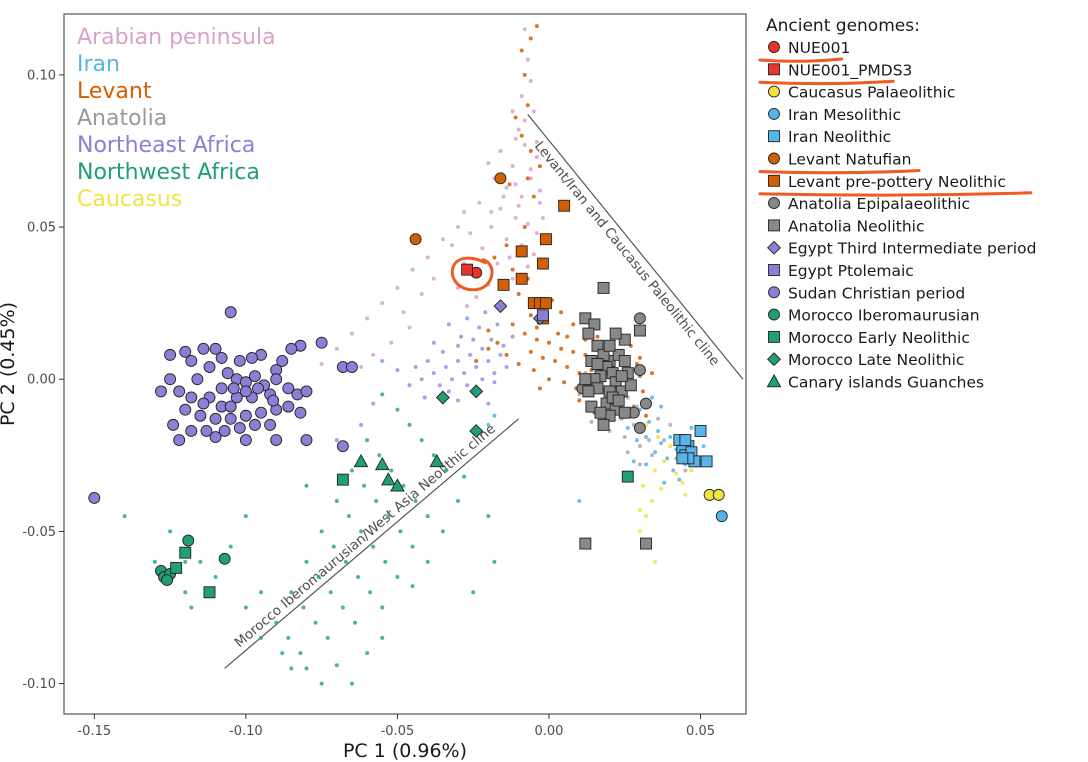  Describe the element at coordinates (168, 172) in the screenshot. I see `region-label: Northwest Africa` at that location.